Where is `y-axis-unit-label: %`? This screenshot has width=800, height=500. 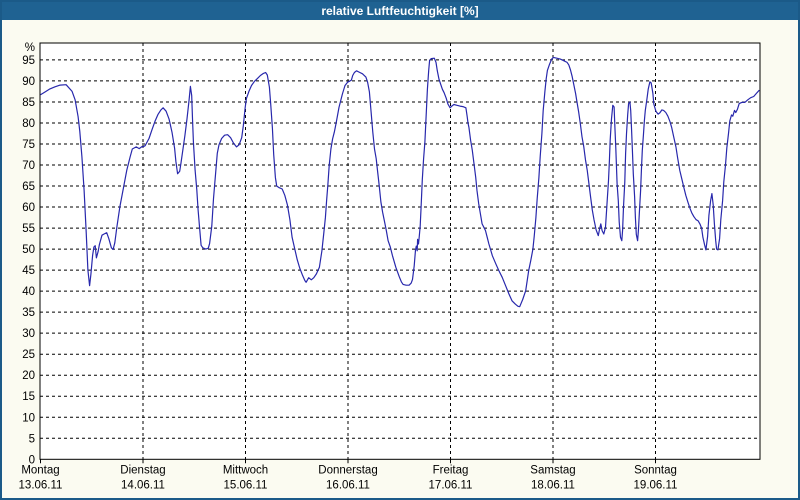 y-axis-unit-label: % is located at coordinates (30, 48).